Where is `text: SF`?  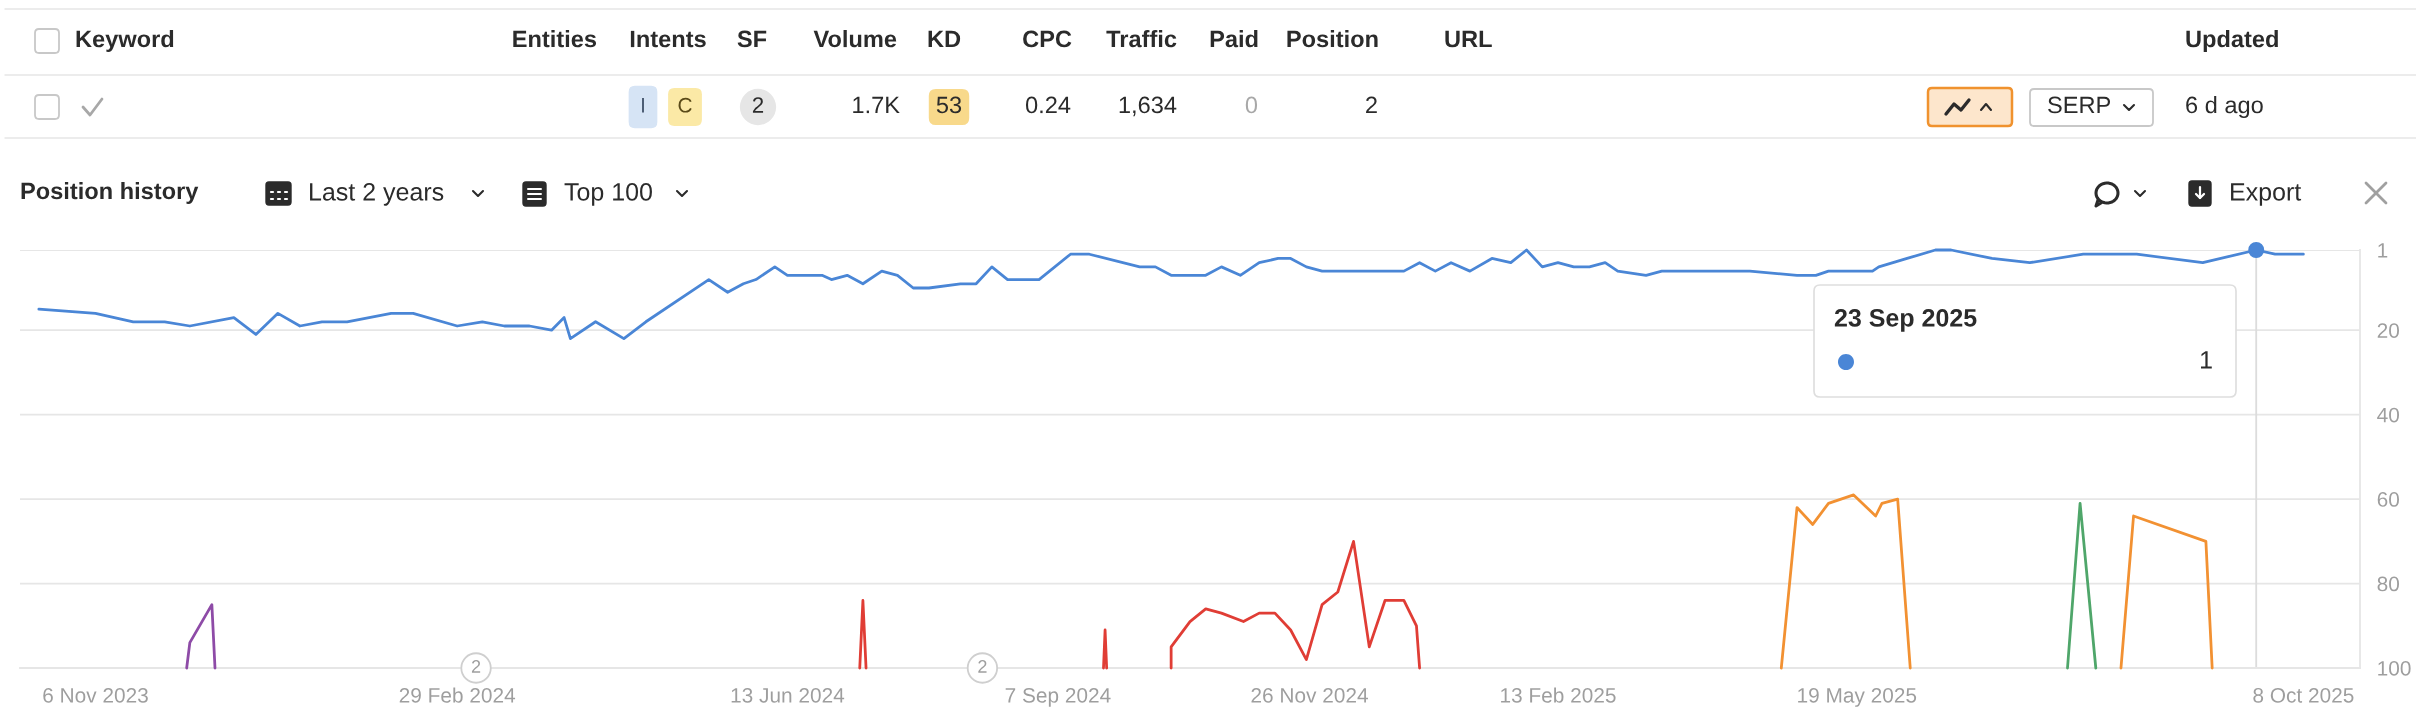
text: SF is located at coordinates (752, 39).